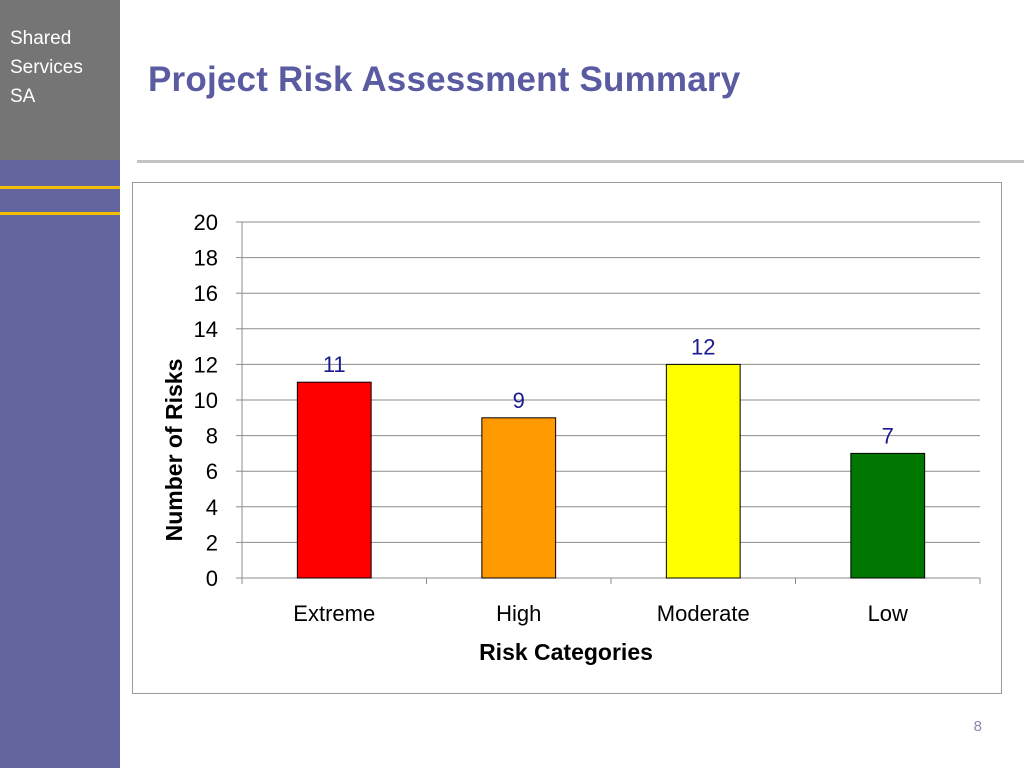 This screenshot has width=1024, height=768. I want to click on y-tick-label: 4, so click(212, 507).